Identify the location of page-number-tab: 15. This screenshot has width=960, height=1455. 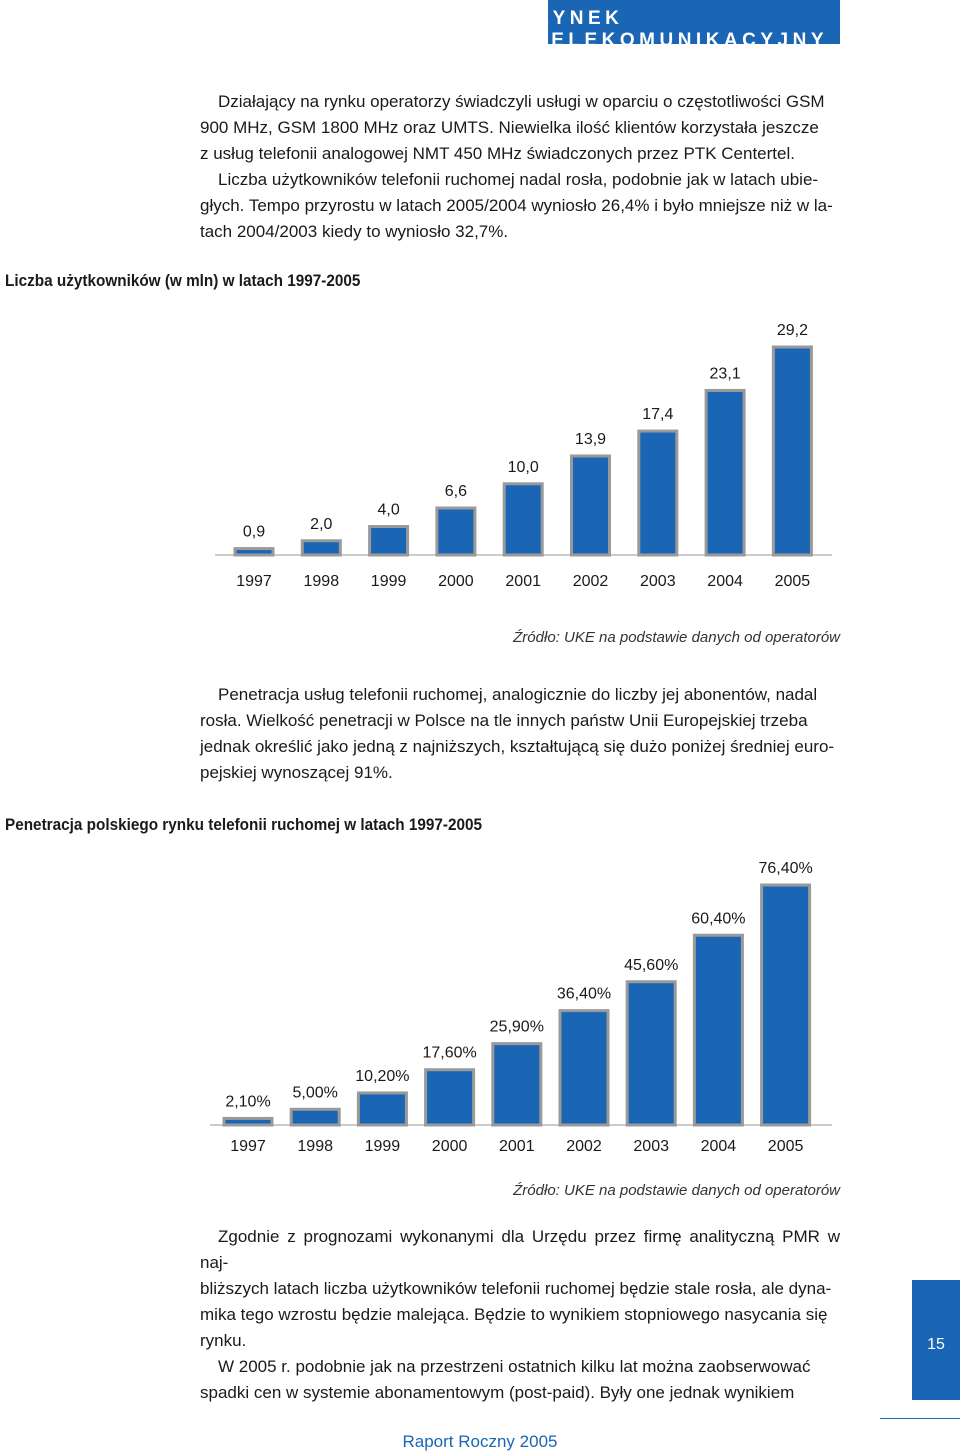
(936, 1340).